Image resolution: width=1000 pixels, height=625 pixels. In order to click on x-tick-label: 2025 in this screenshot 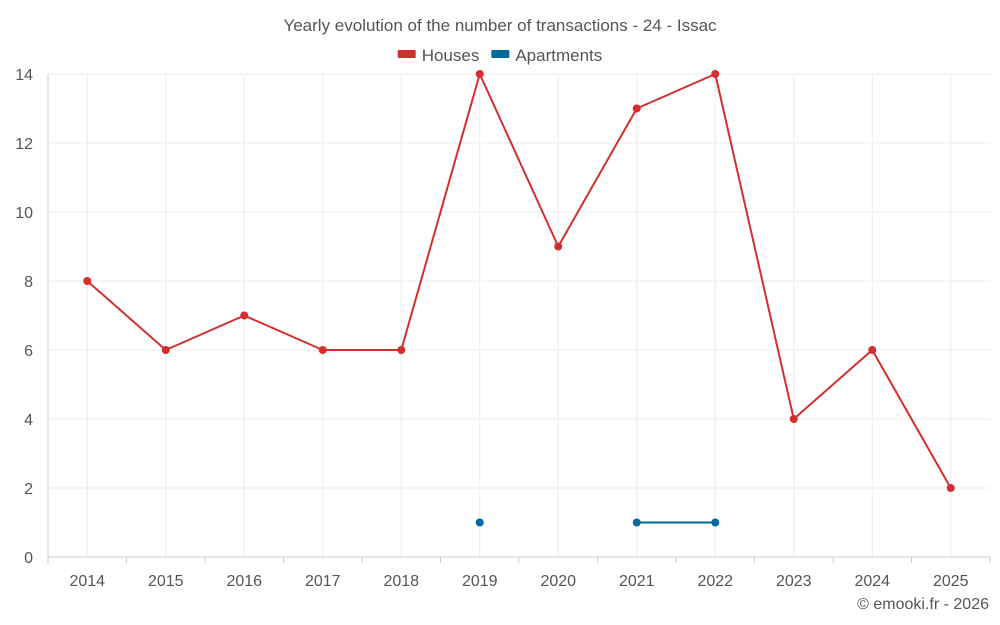, I will do `click(951, 581)`.